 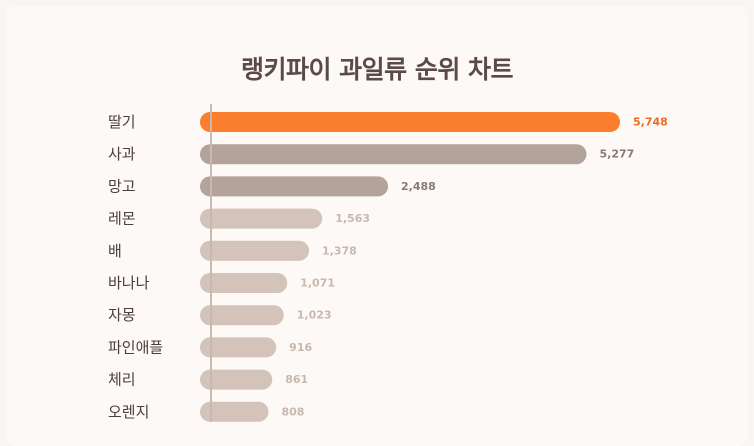 I want to click on value-label: 1,023, so click(x=314, y=315).